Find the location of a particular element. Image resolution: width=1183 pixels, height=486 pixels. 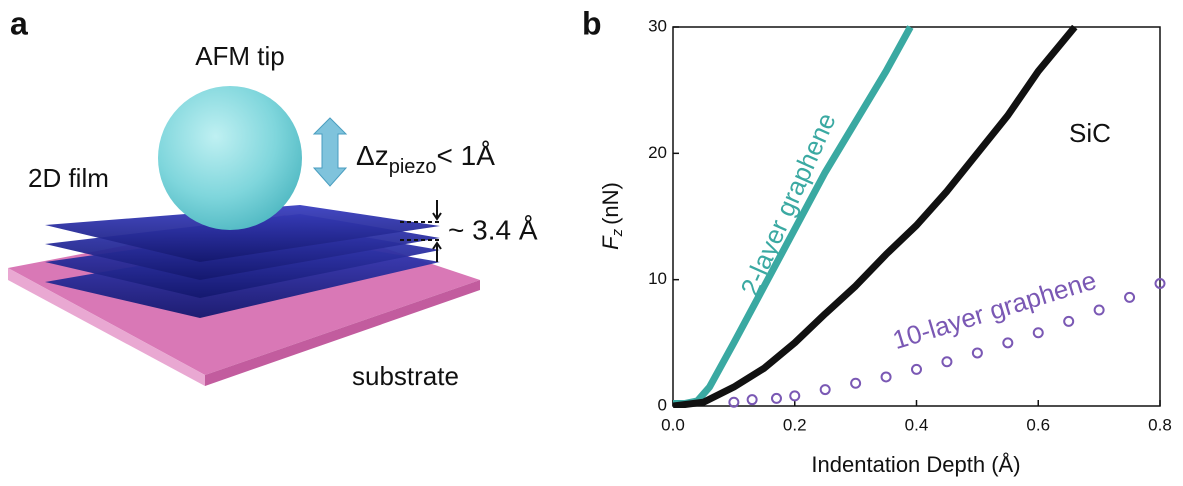

x-axis-label: Indentation Depth (Å) is located at coordinates (915, 464).